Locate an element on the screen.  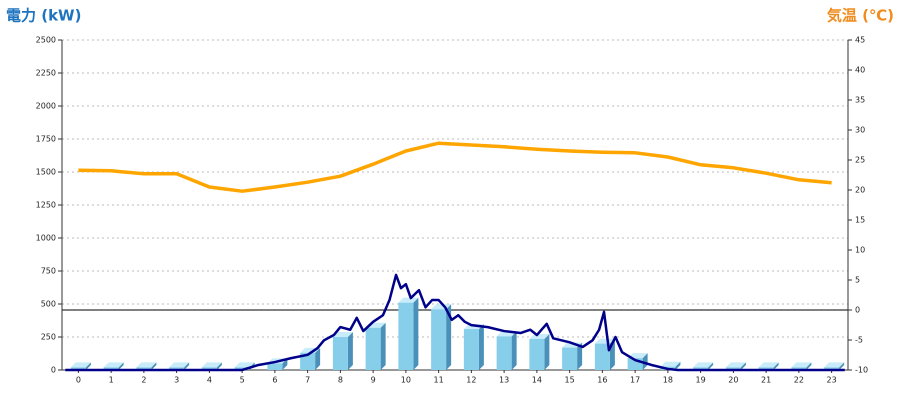
y-tick-label: 2500 is located at coordinates (46, 40).